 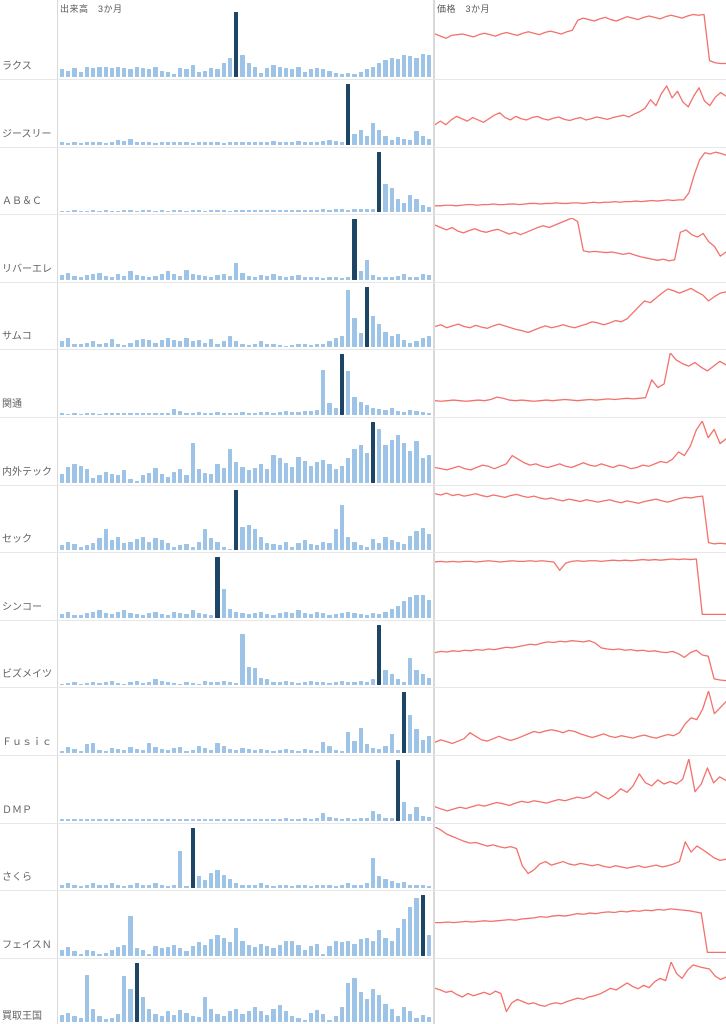 What do you see at coordinates (28, 654) in the screenshot?
I see `stock-name-cell: ビズメイツ` at bounding box center [28, 654].